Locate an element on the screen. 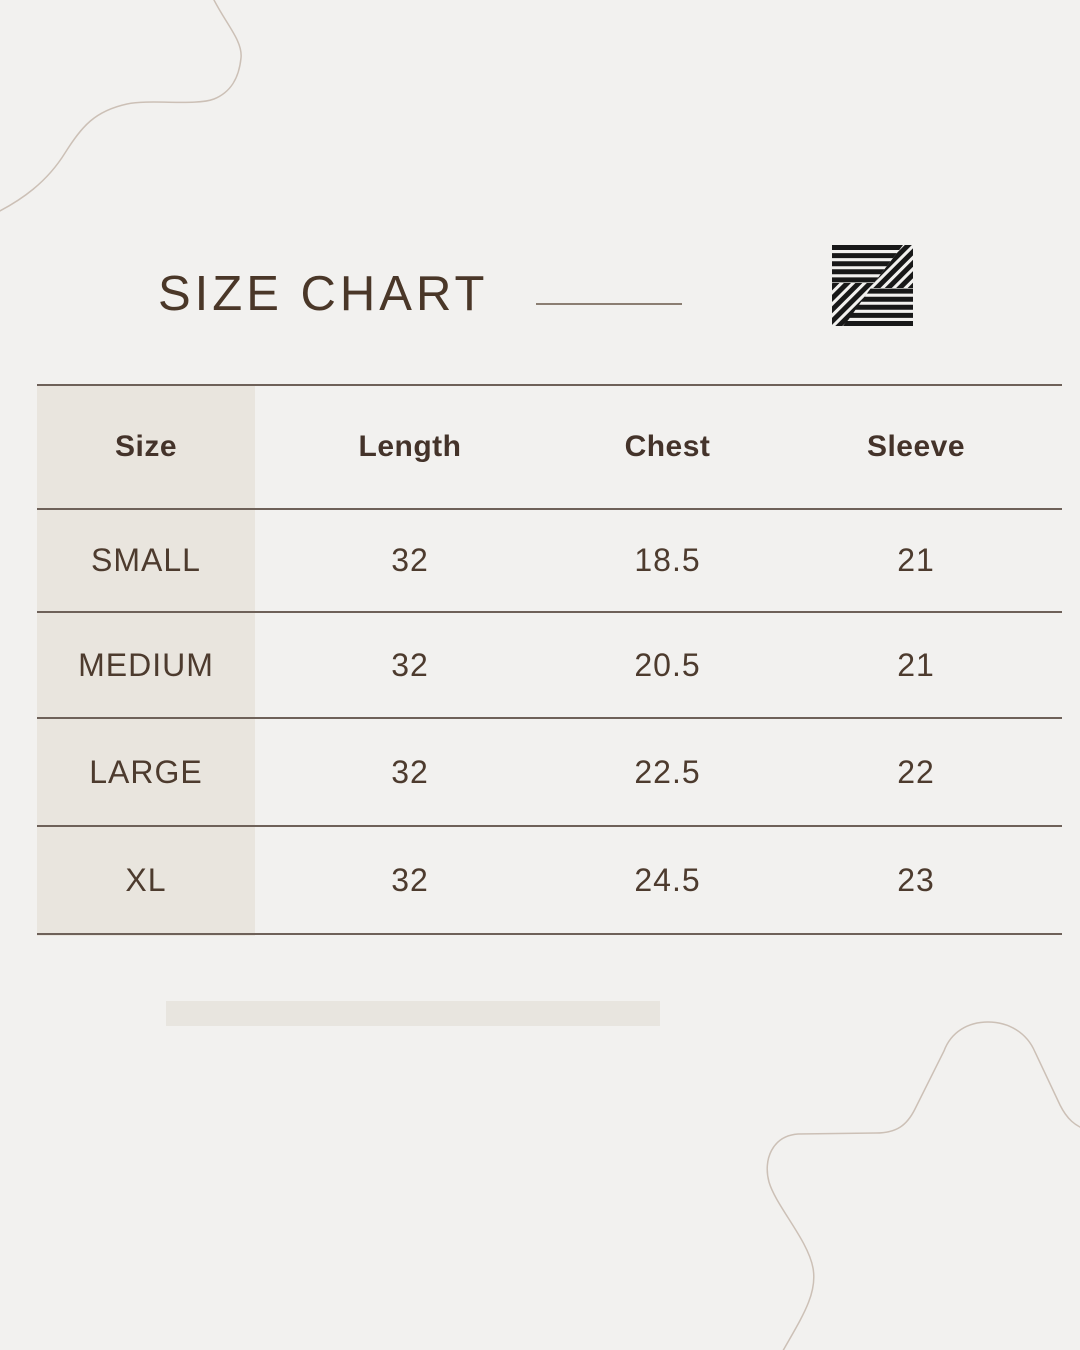  header-size: Size is located at coordinates (146, 446).